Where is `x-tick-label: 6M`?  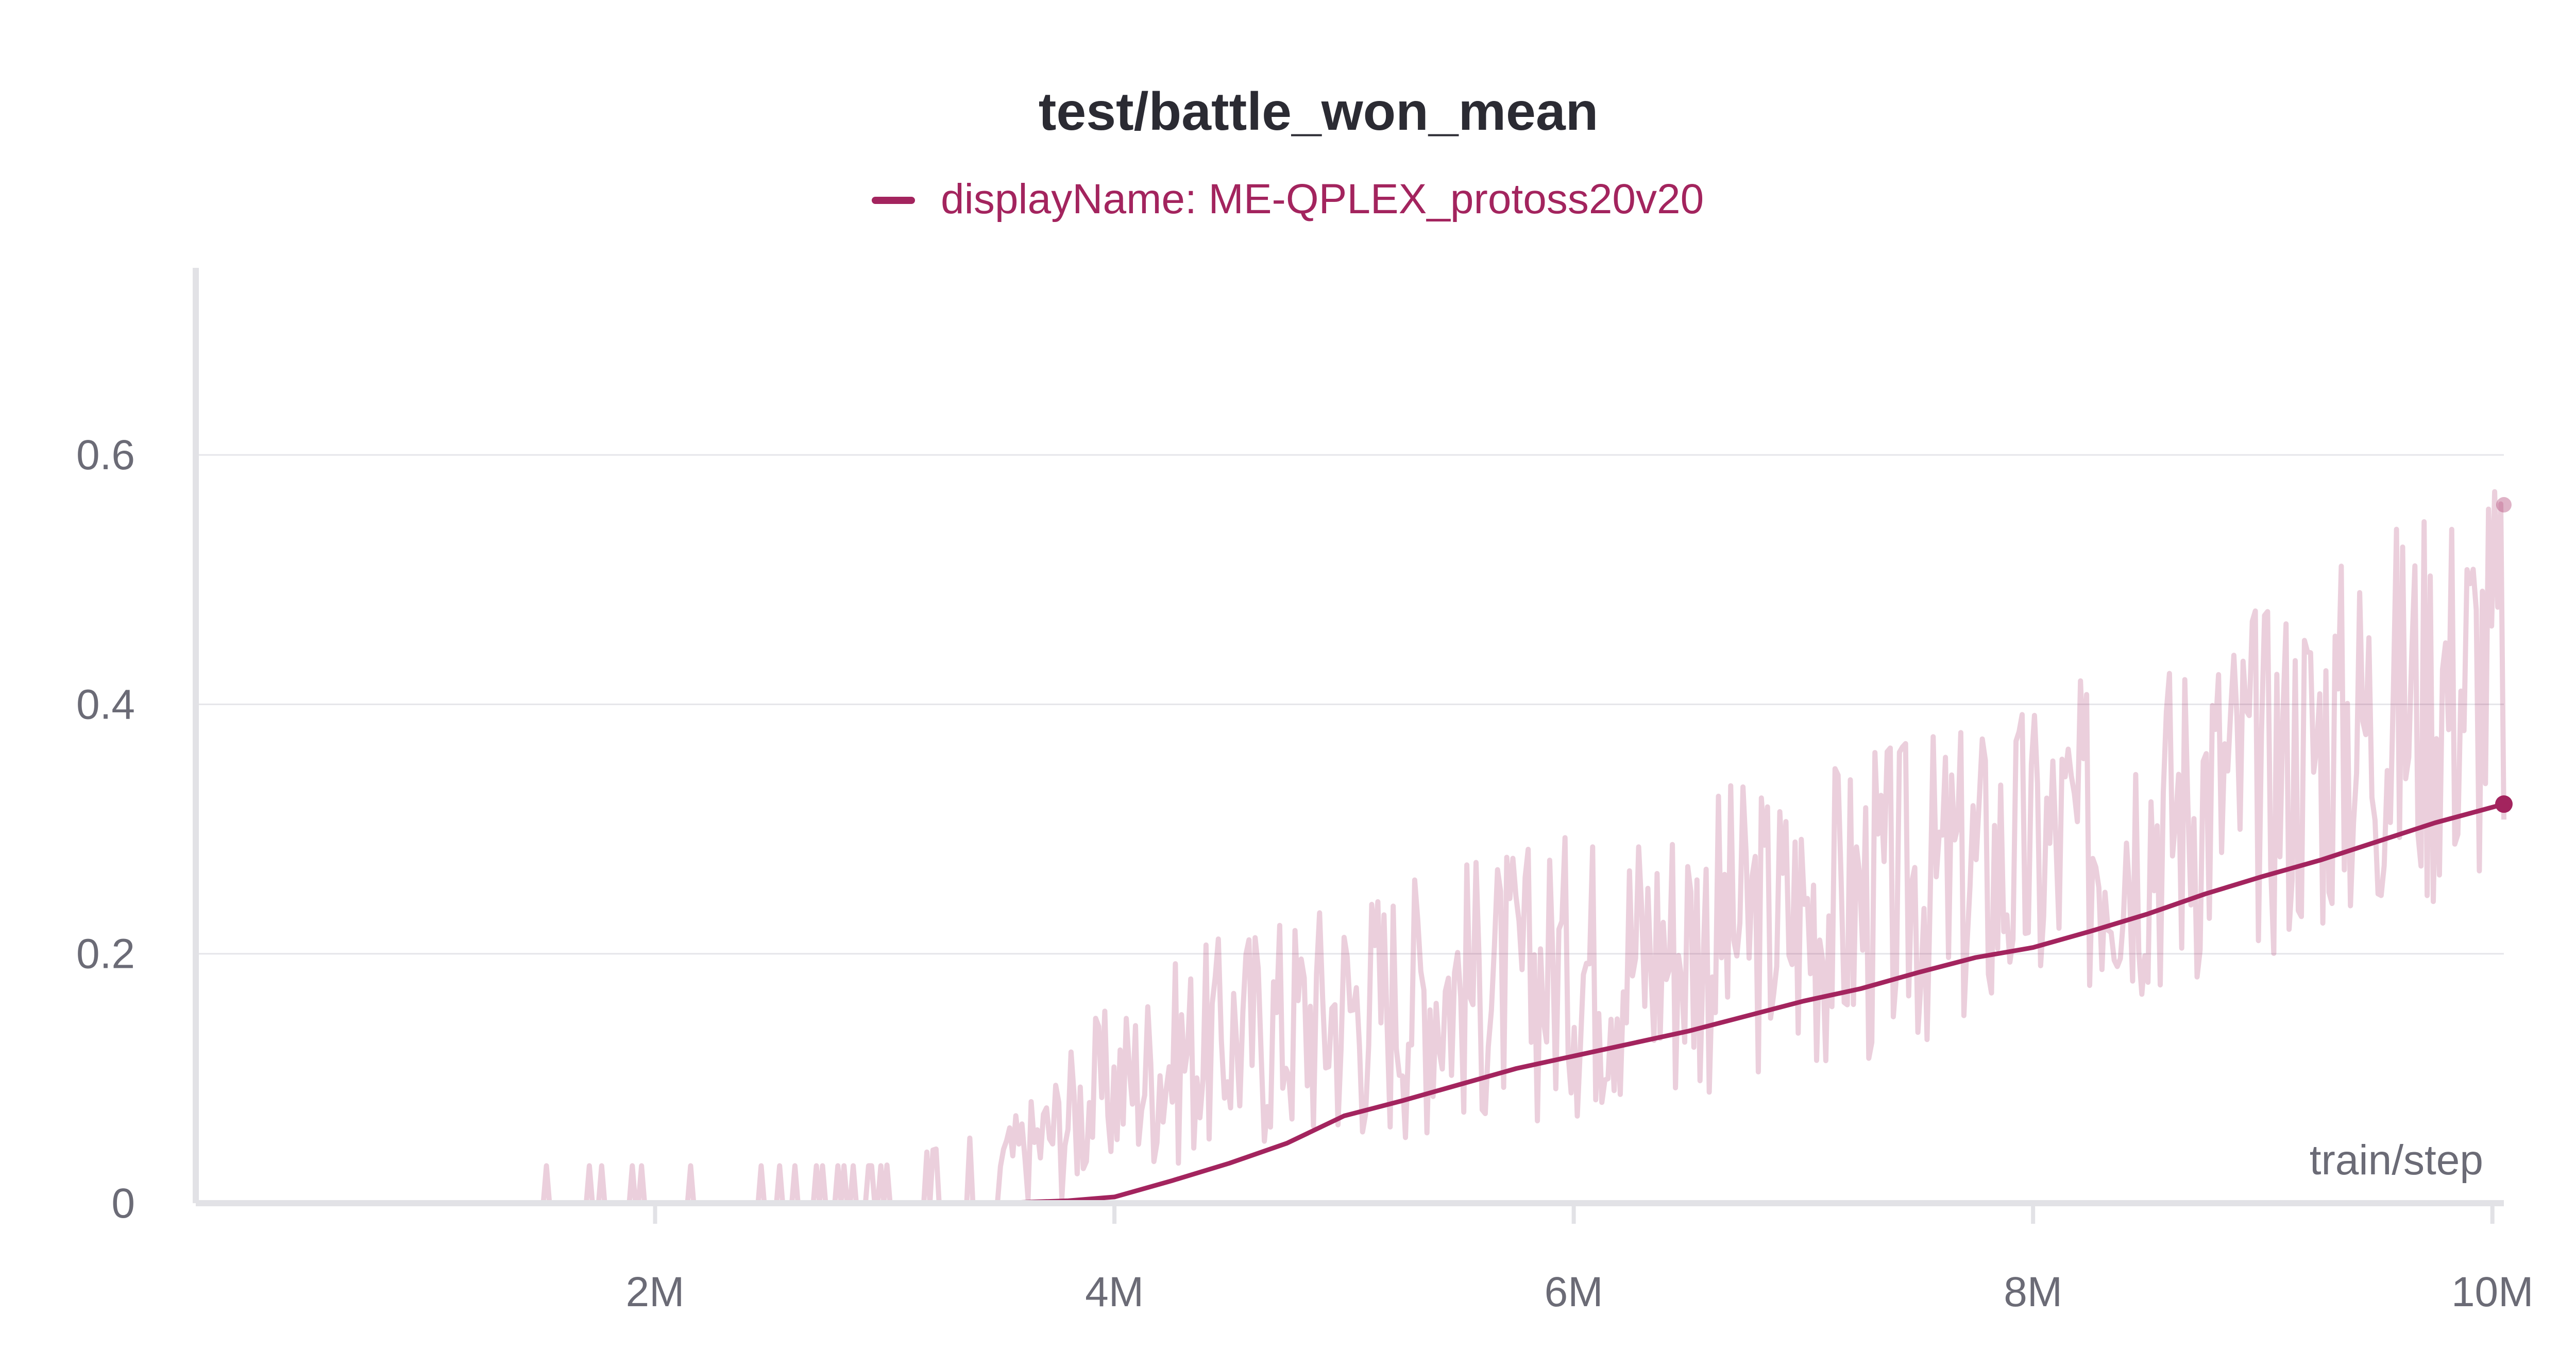
x-tick-label: 6M is located at coordinates (1574, 1292).